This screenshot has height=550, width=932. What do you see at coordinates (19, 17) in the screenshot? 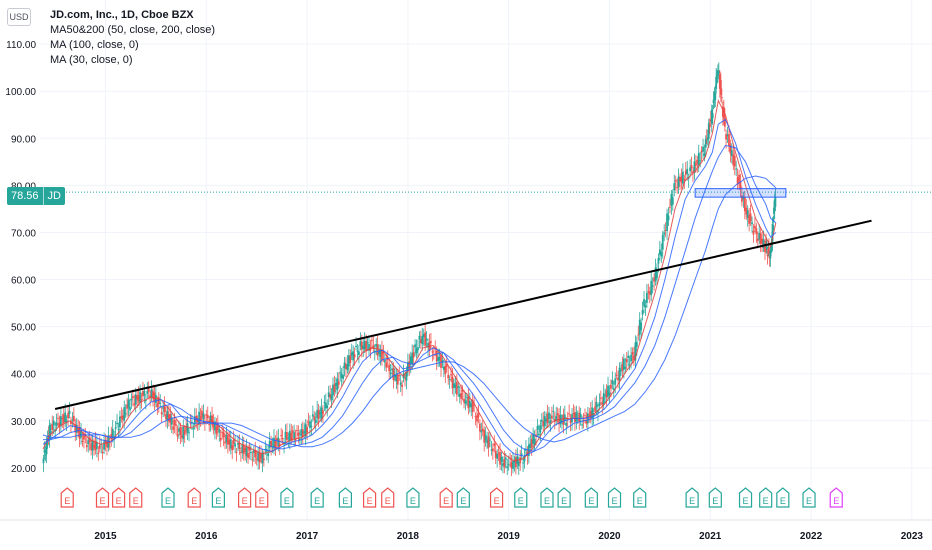
I see `currency-badge: USD` at bounding box center [19, 17].